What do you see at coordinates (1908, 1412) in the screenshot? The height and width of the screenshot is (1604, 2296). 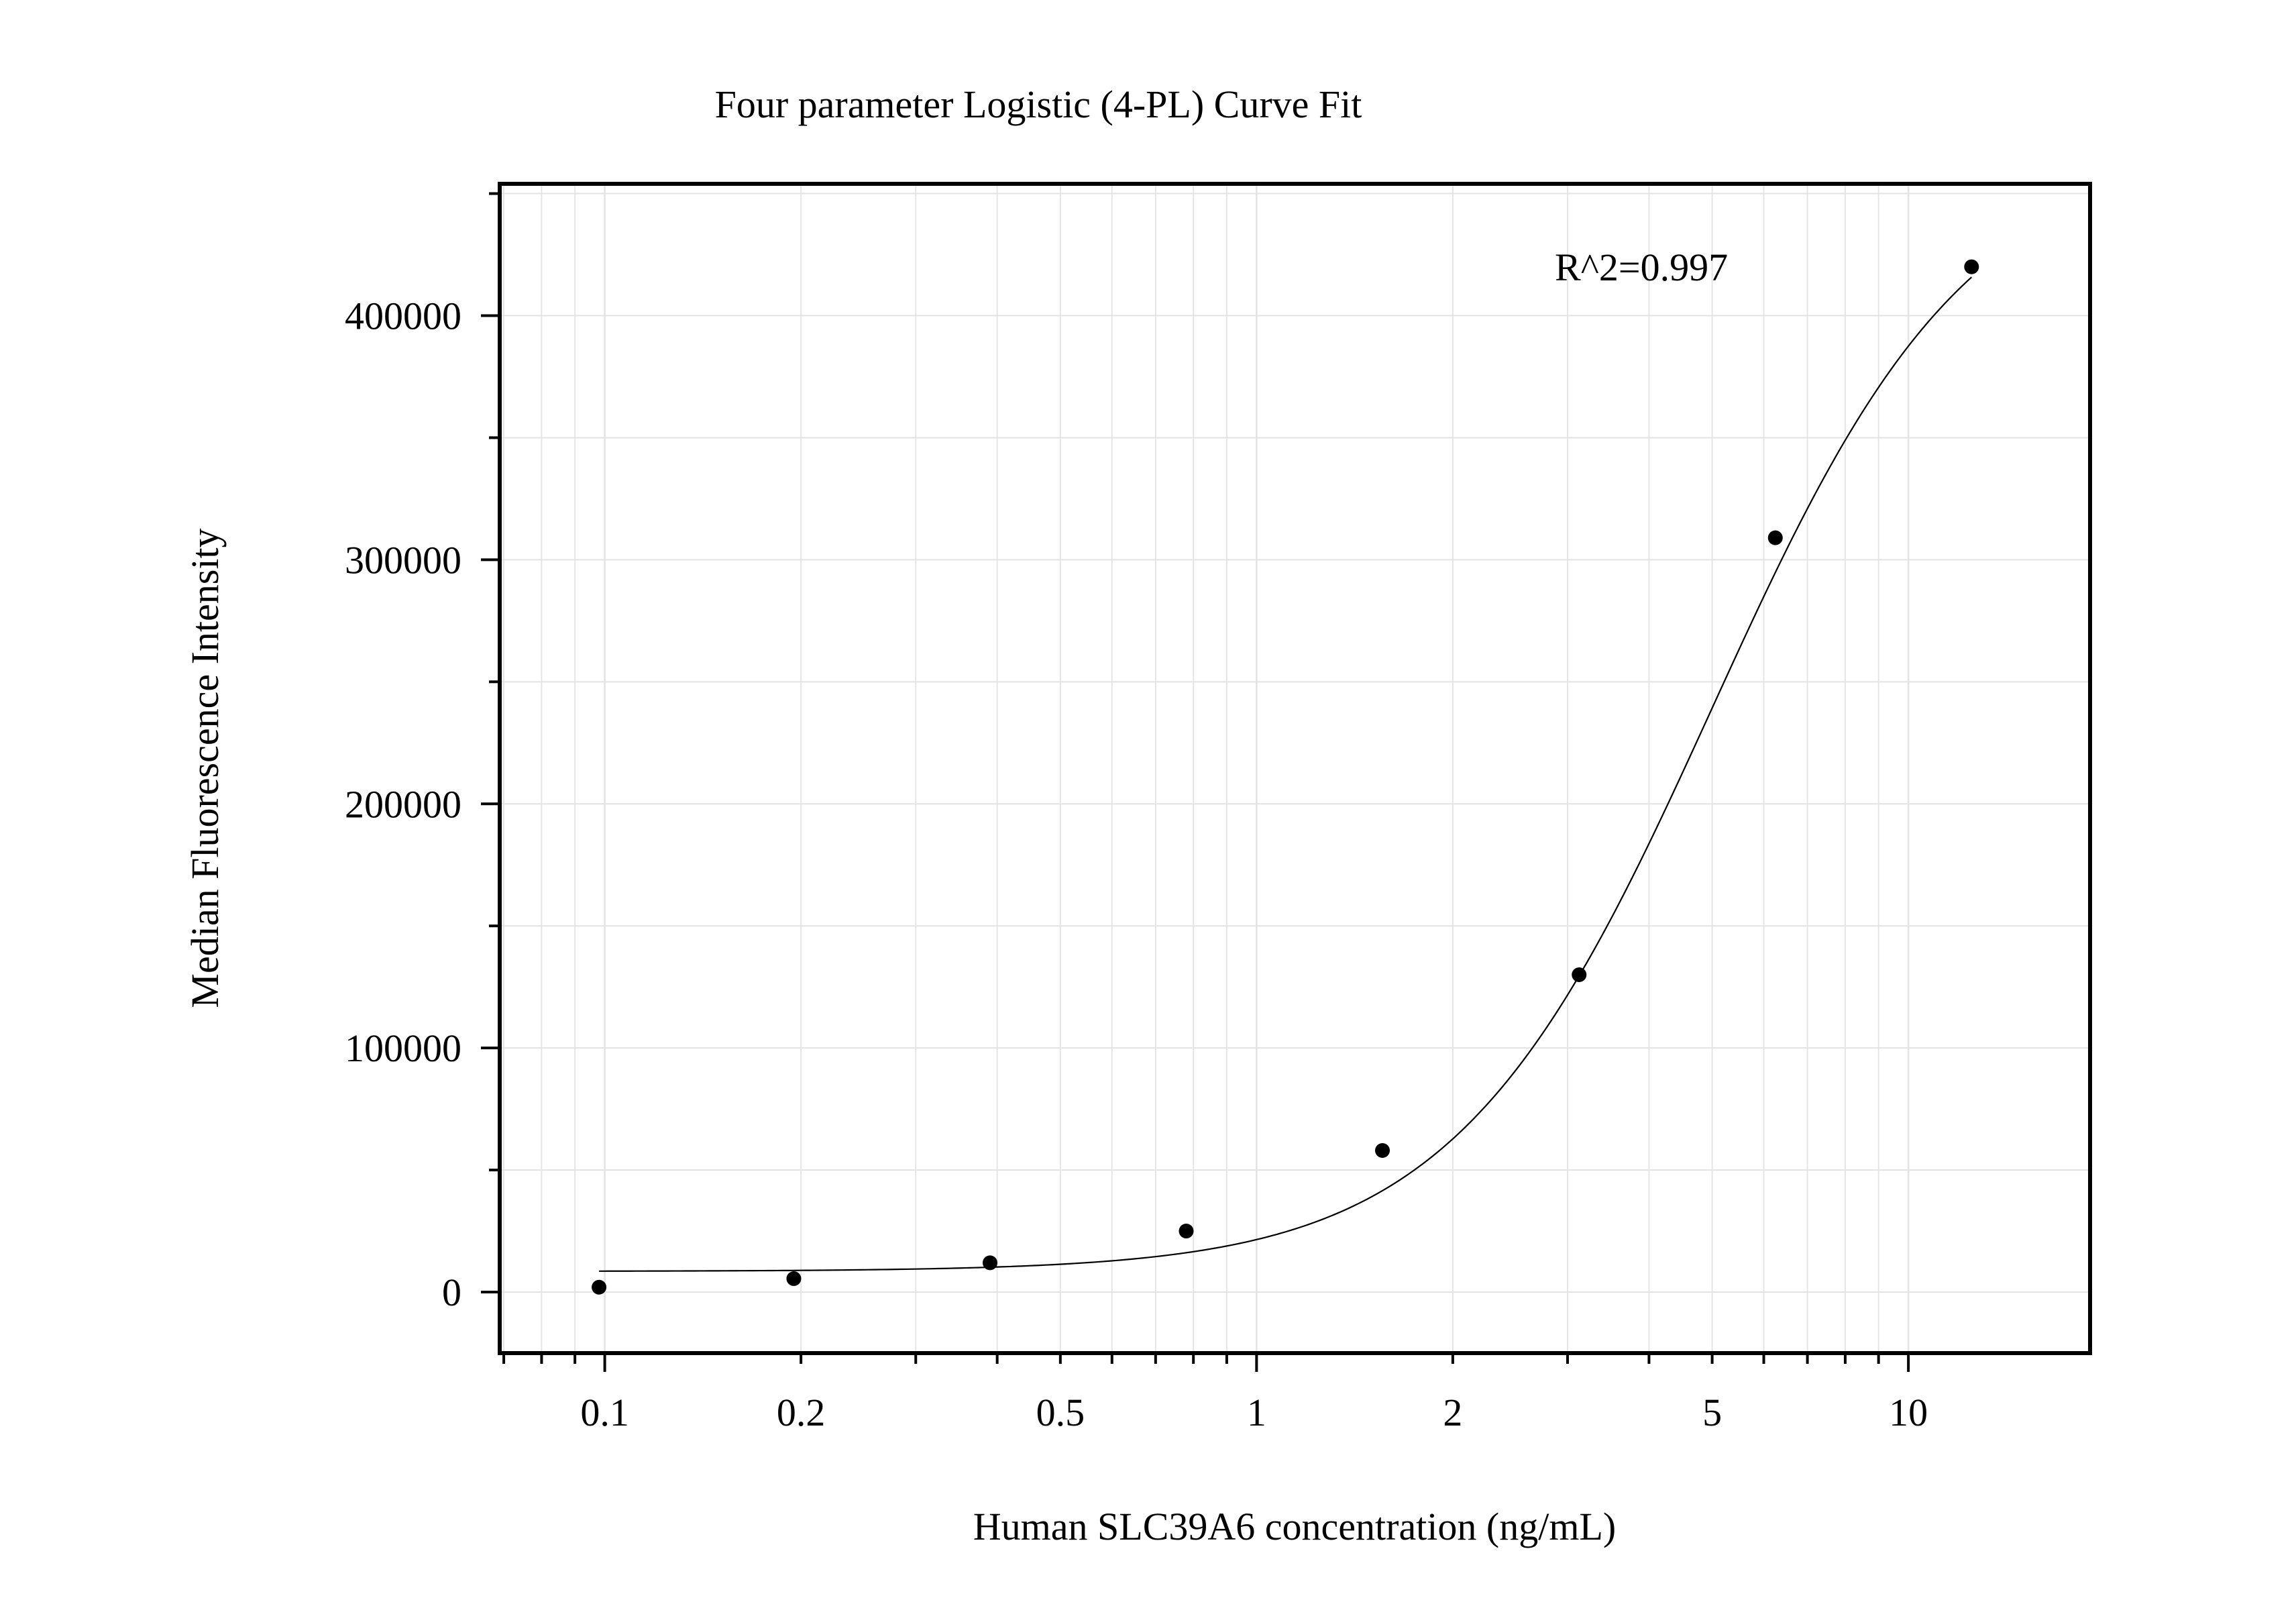 I see `x-tick-label: 10` at bounding box center [1908, 1412].